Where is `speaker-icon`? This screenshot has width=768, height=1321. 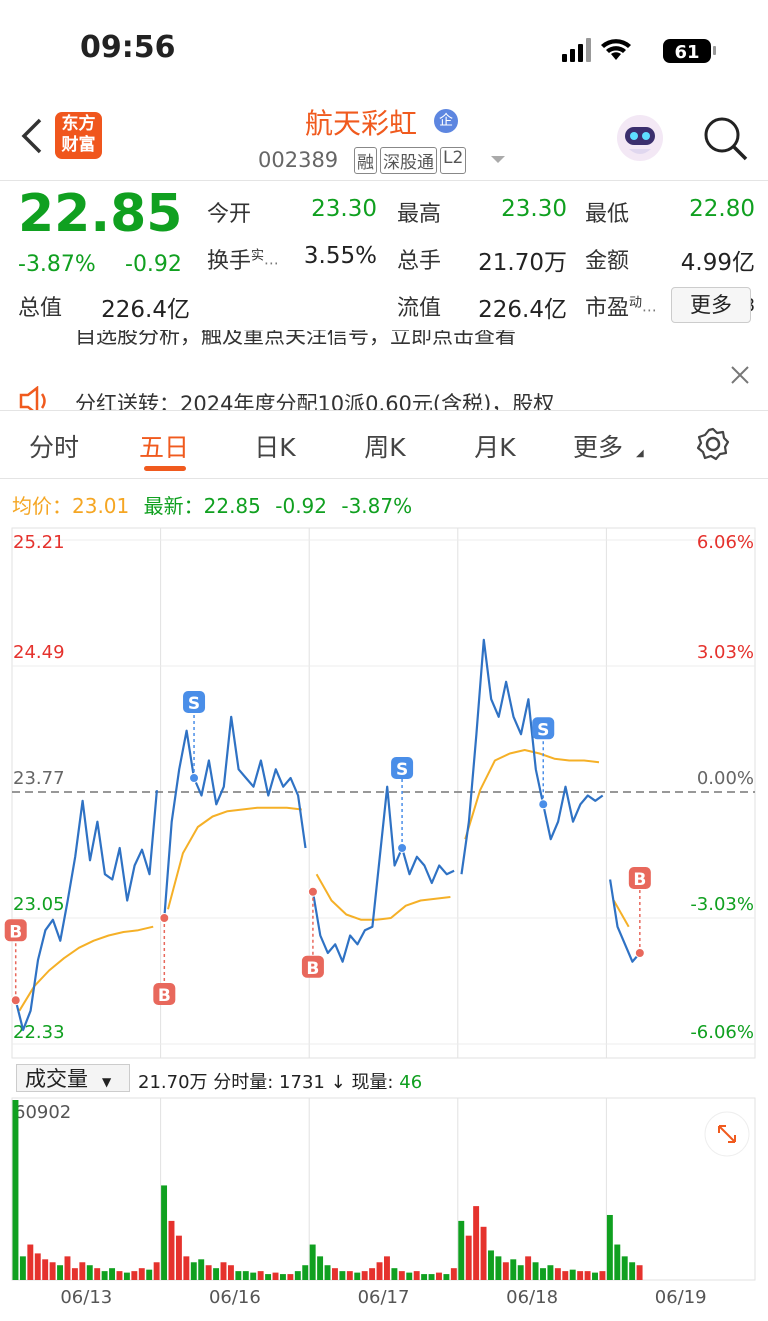
speaker-icon is located at coordinates (32, 398).